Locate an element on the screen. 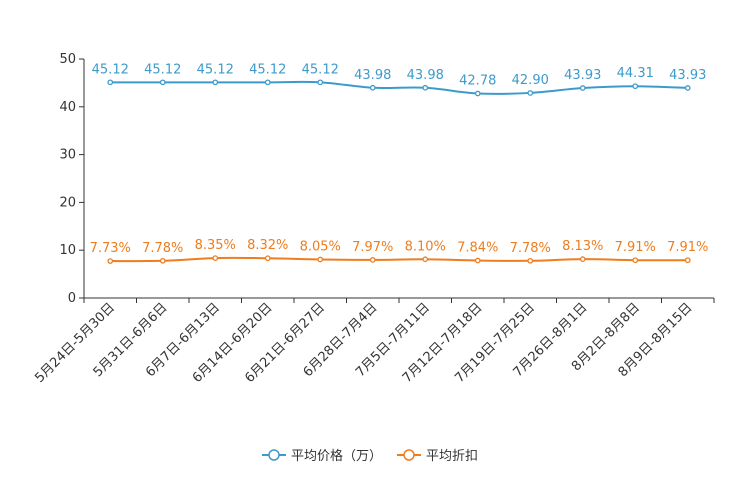 This screenshot has height=496, width=744. data-label: 8.35% is located at coordinates (215, 245).